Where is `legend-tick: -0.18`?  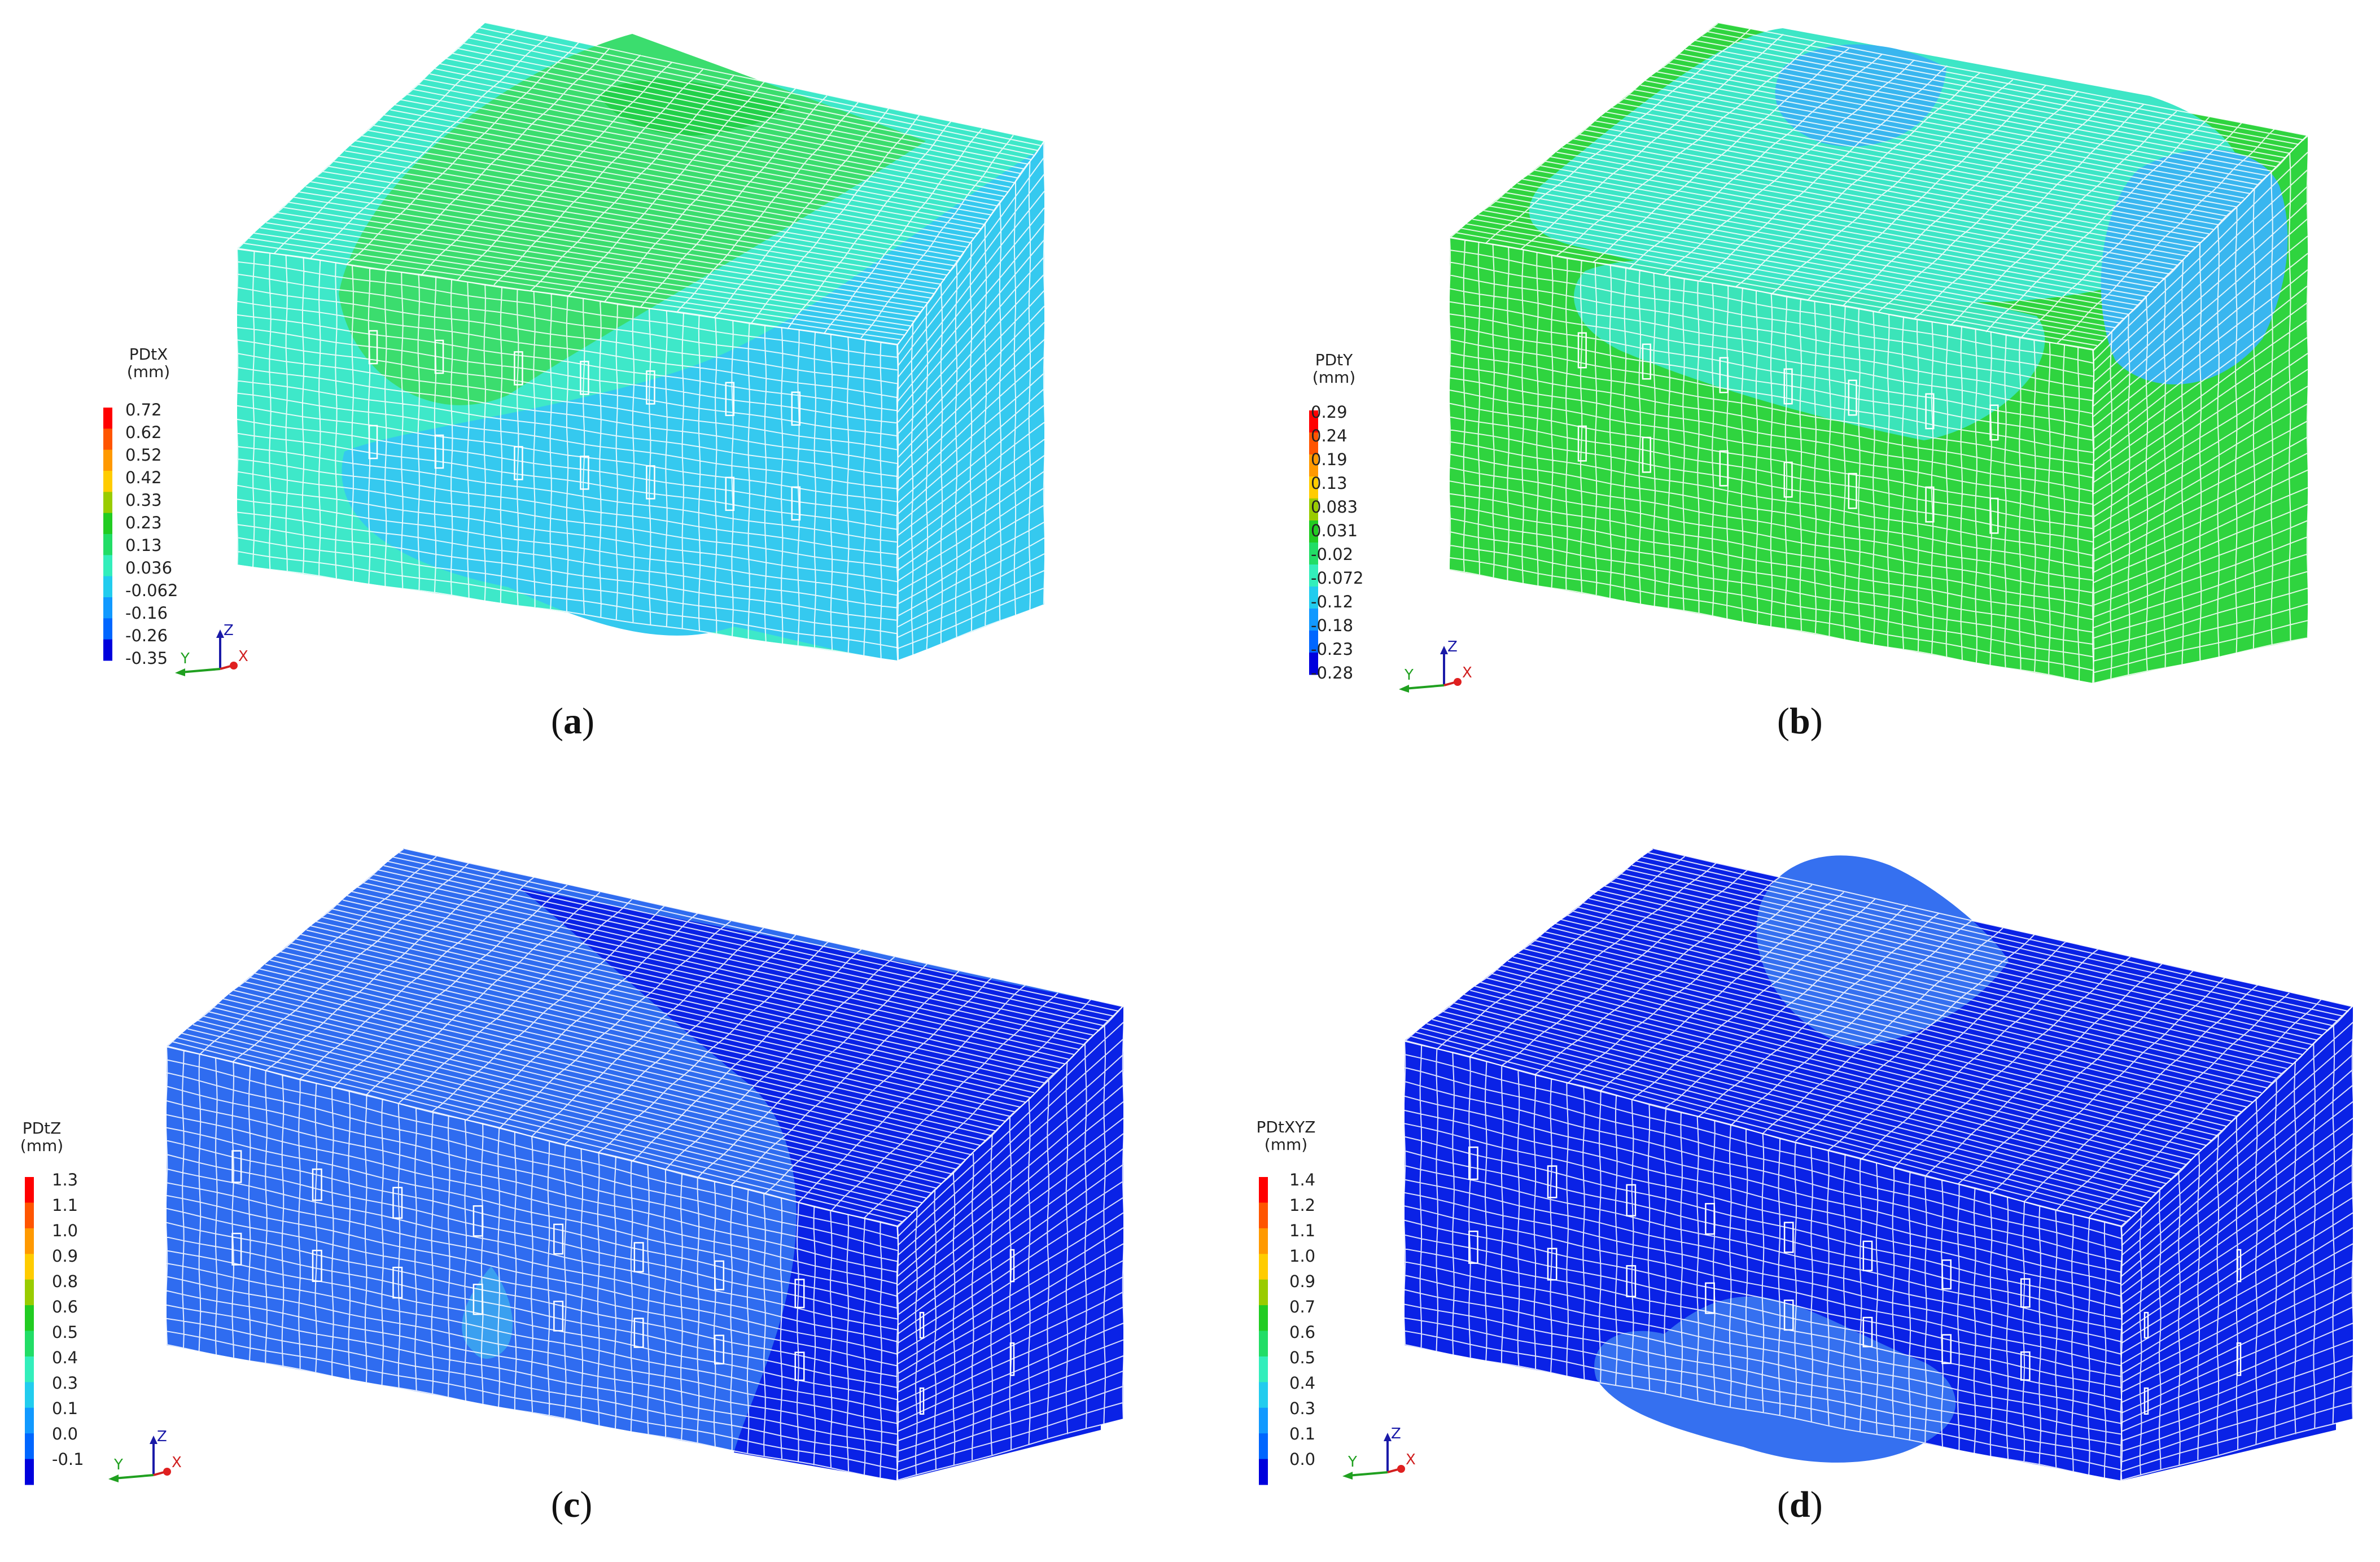
legend-tick: -0.18 is located at coordinates (1332, 626).